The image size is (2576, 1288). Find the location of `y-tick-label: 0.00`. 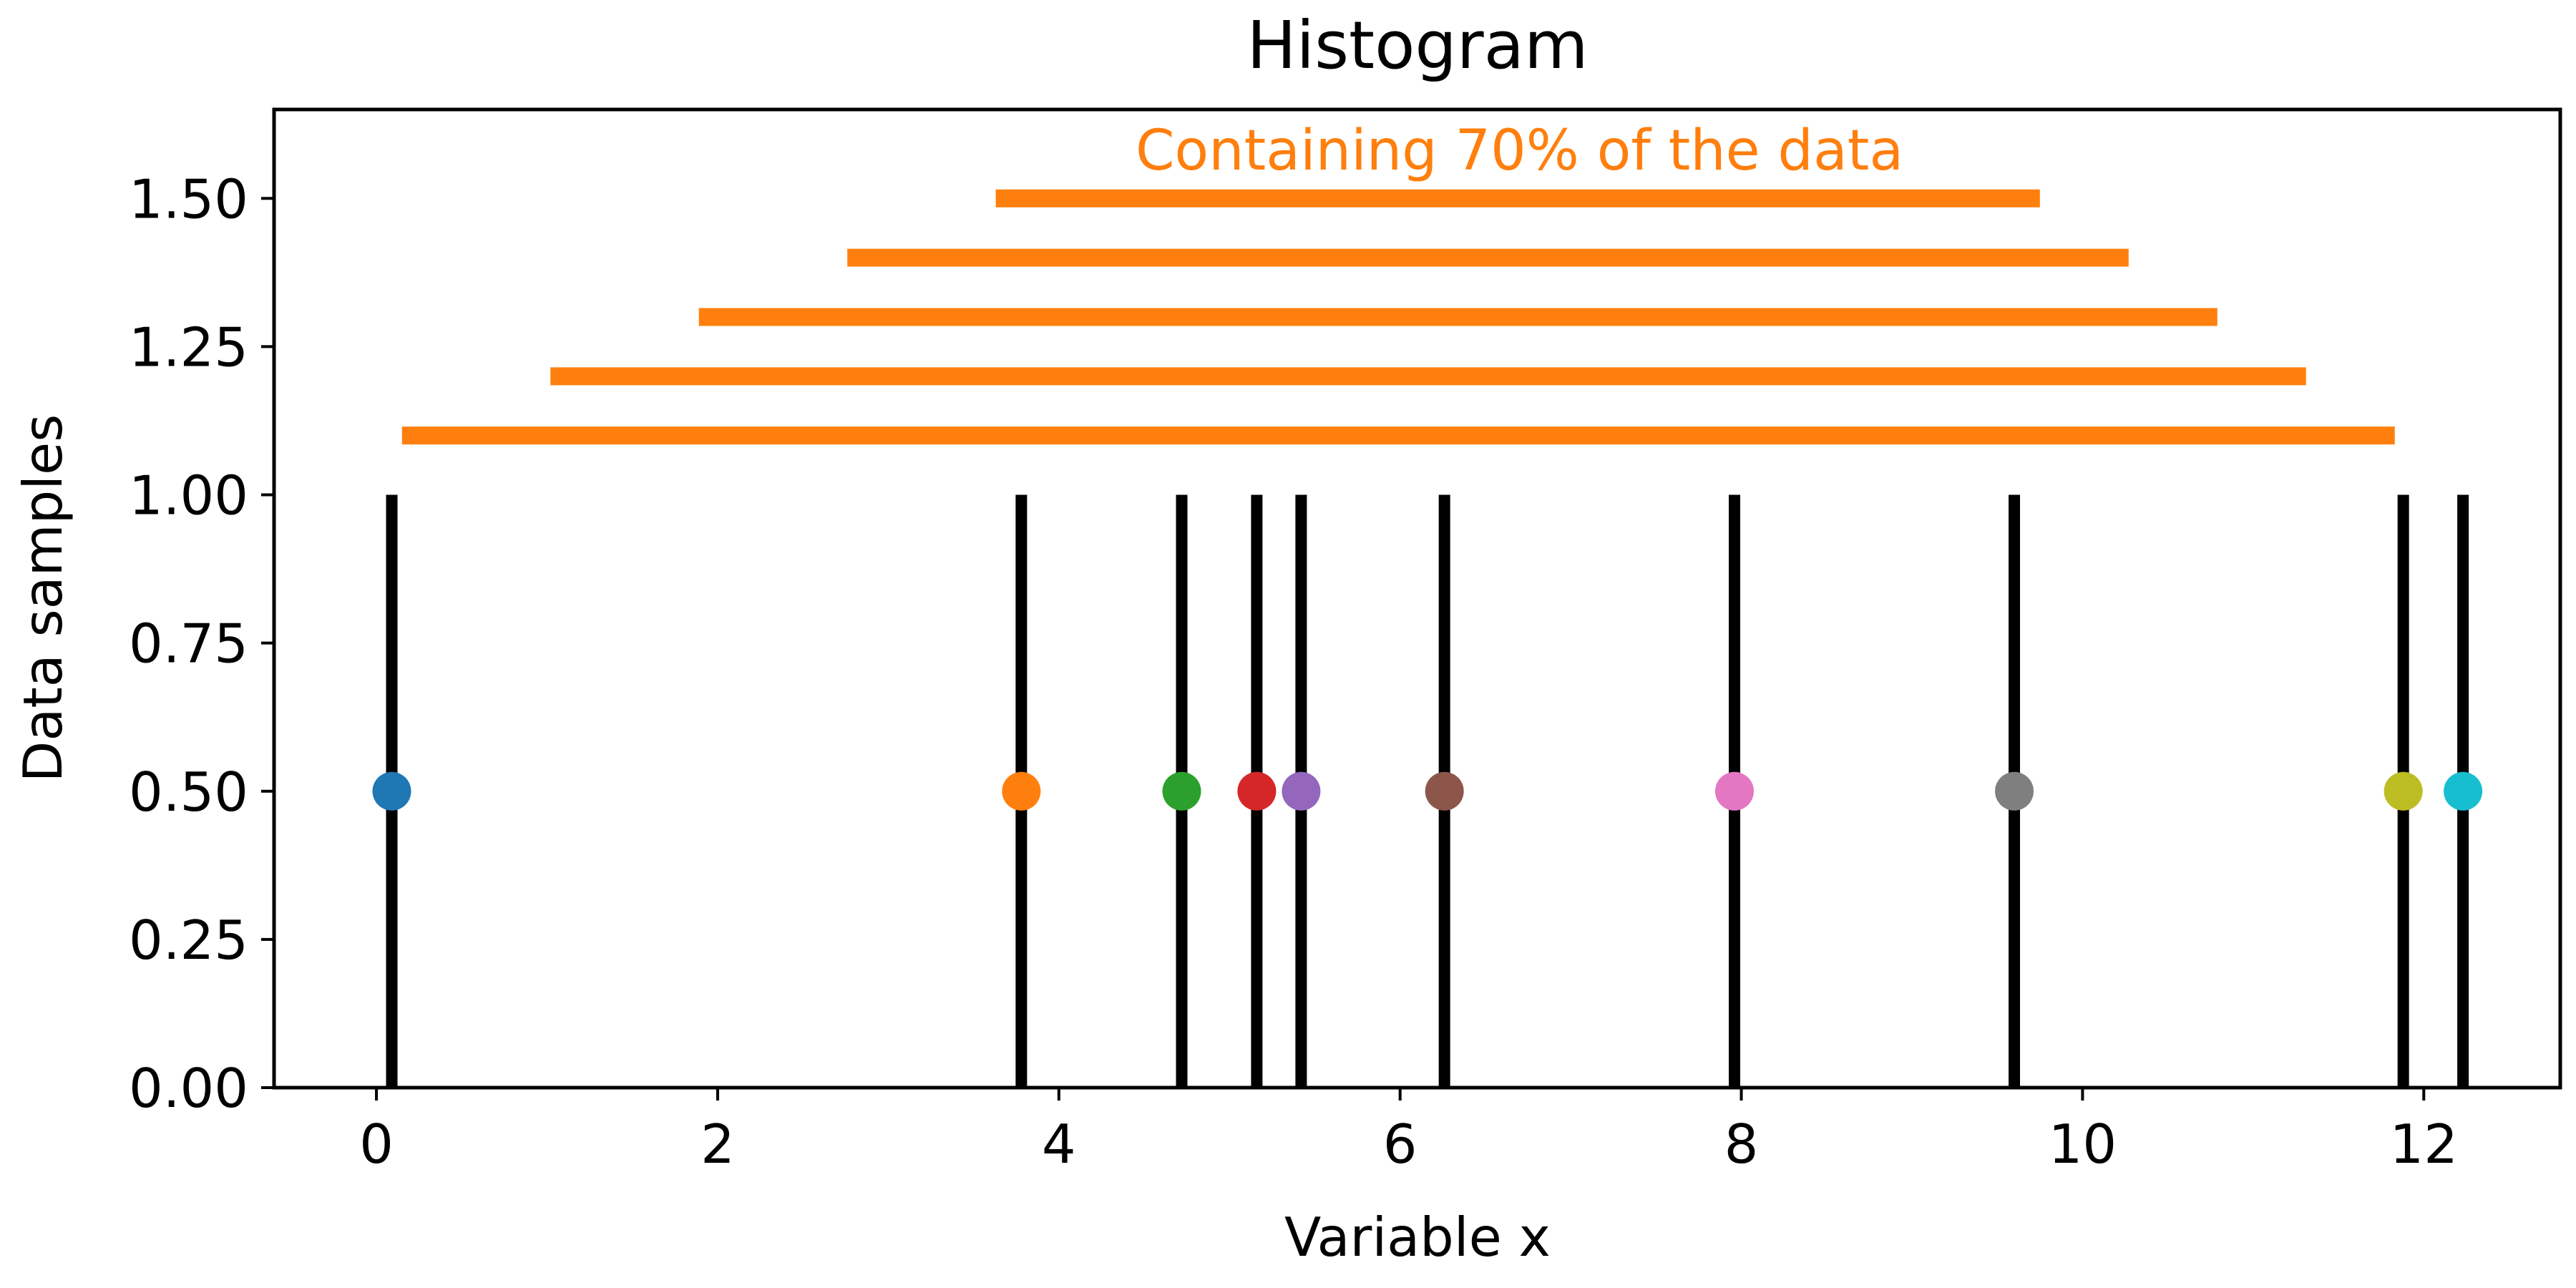

y-tick-label: 0.00 is located at coordinates (188, 1088).